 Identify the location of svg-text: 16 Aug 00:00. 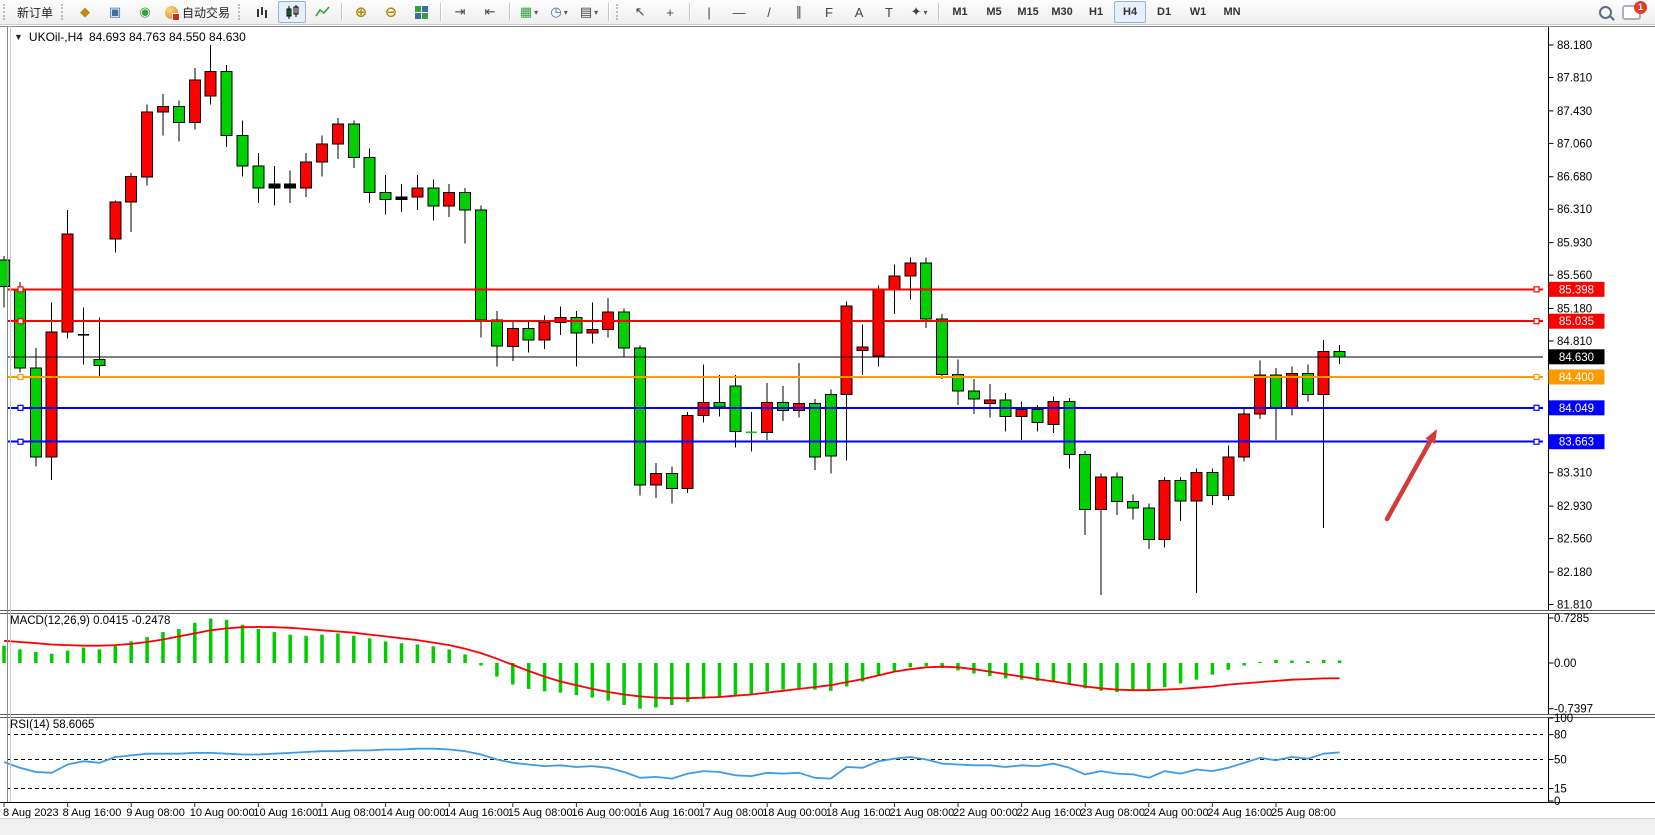
(603, 812).